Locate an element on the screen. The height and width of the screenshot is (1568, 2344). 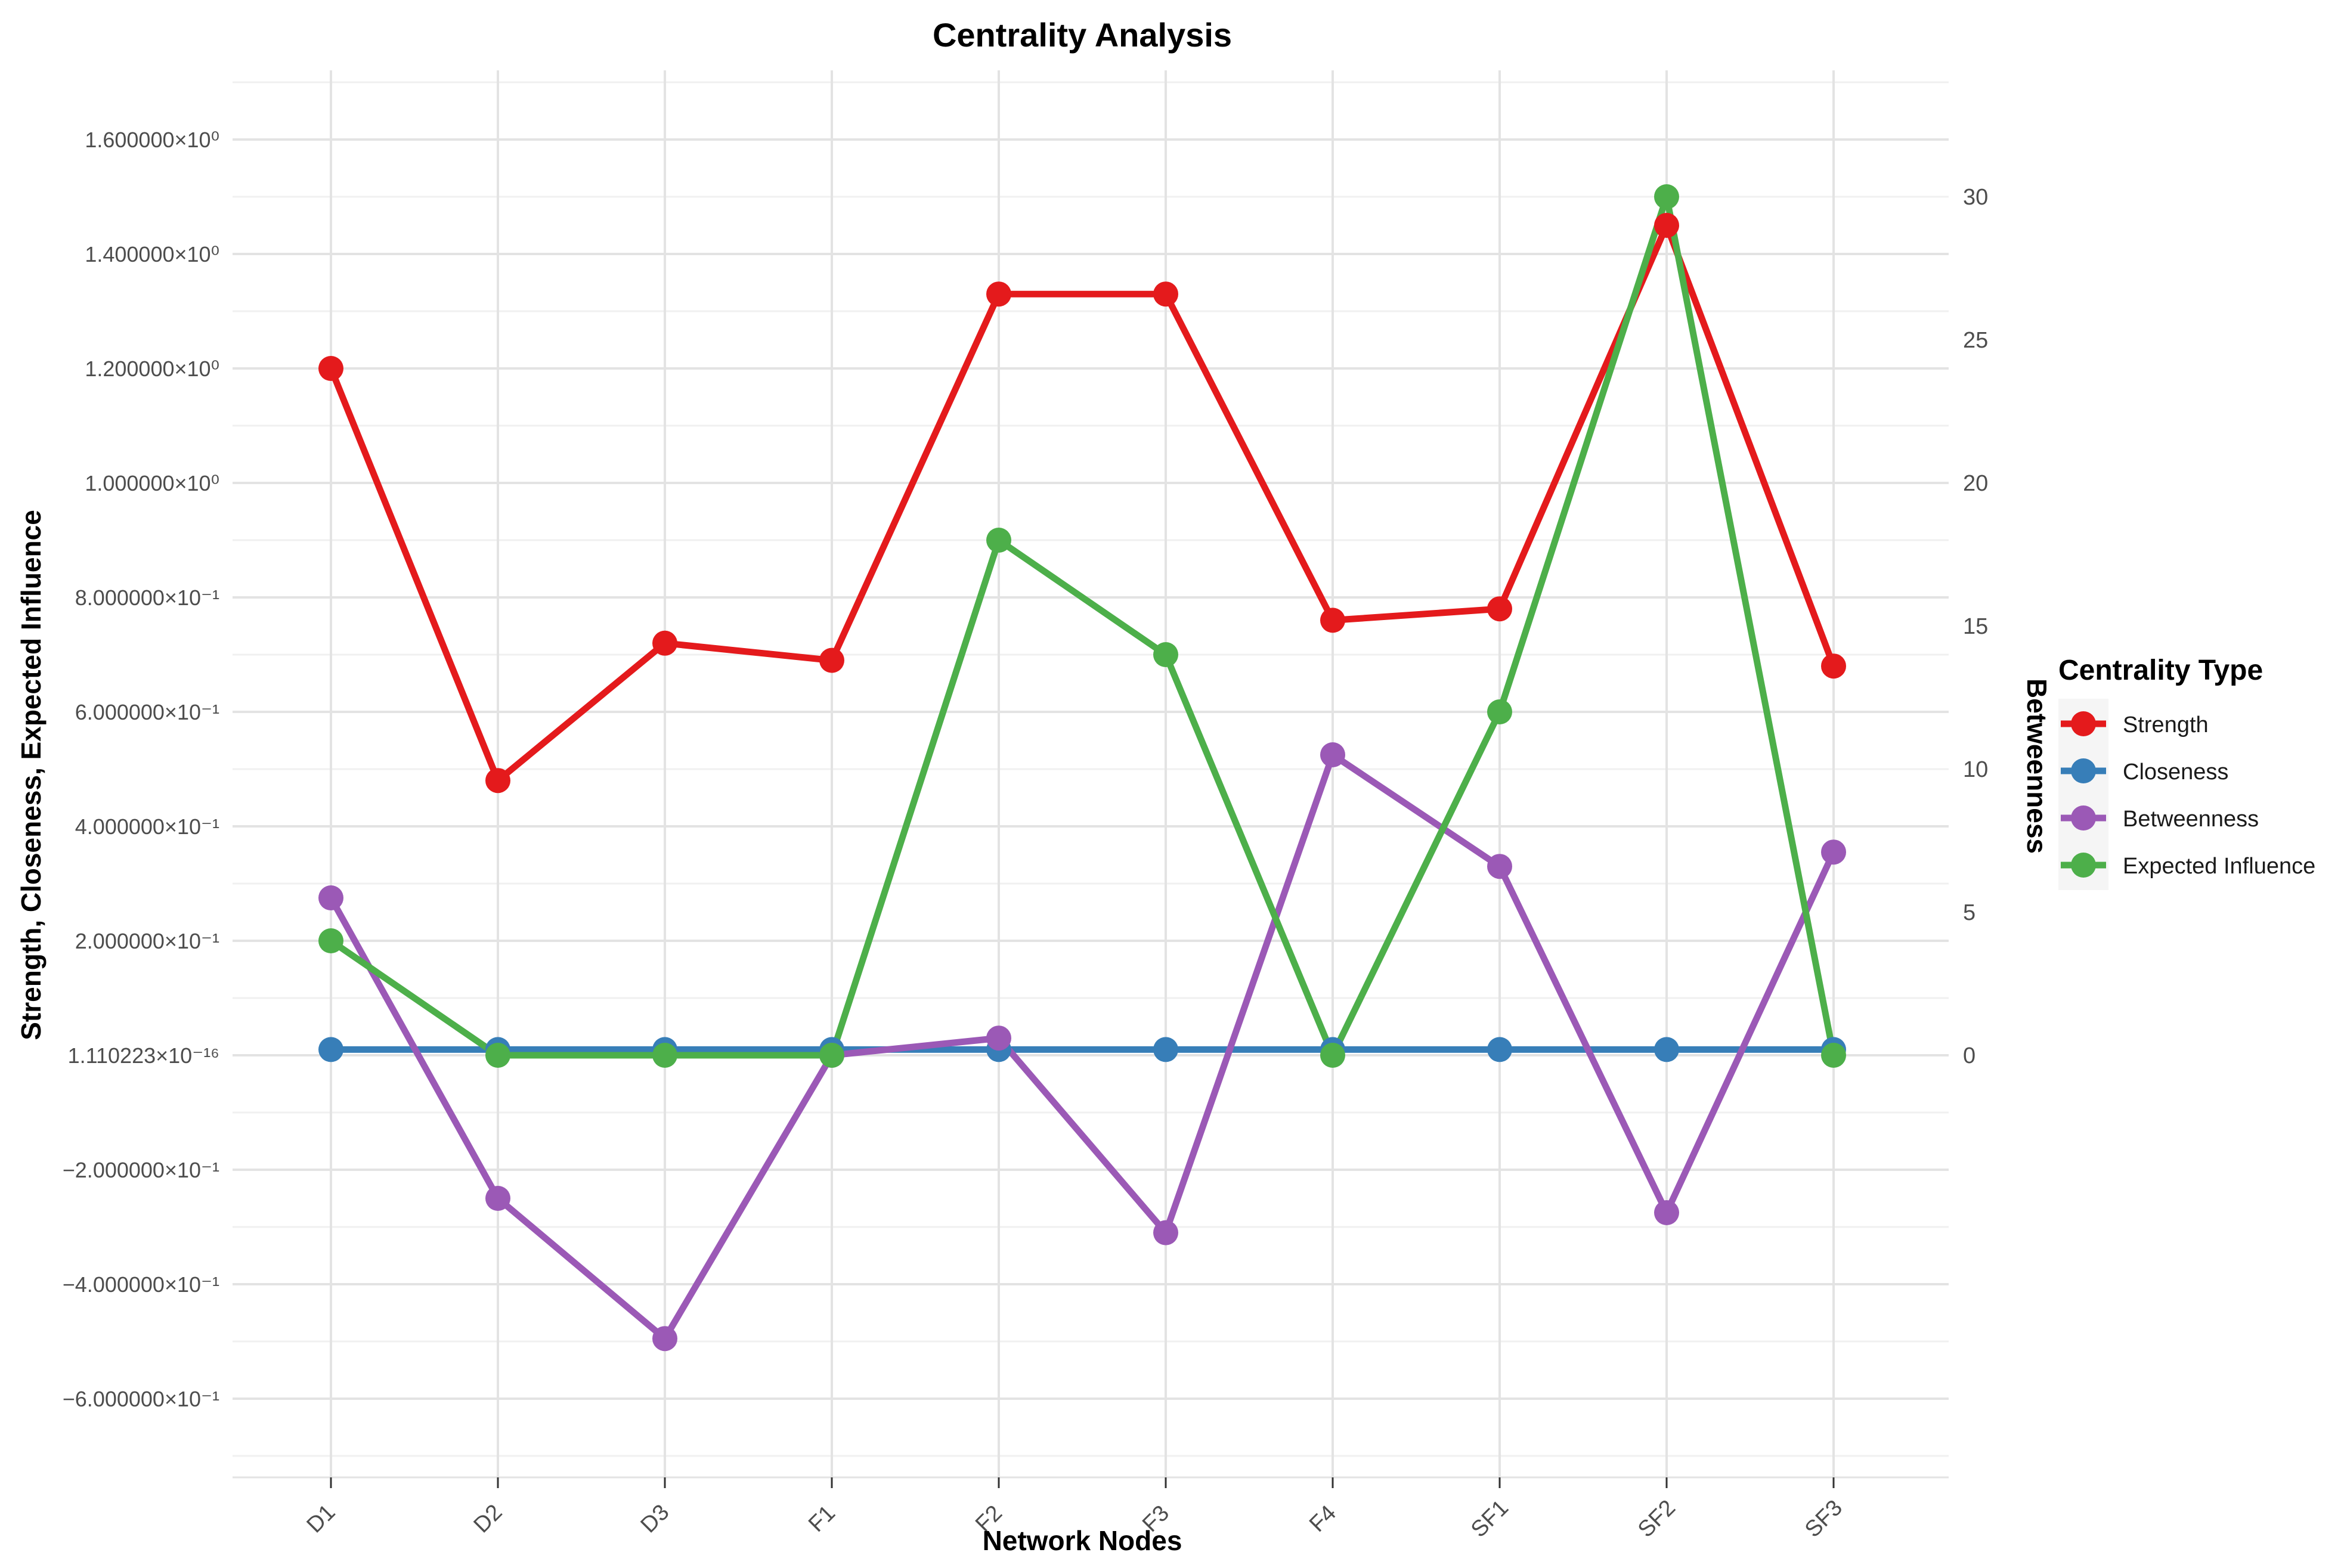
y-axis-title-left: Strength, Closeness, Expected Influence is located at coordinates (31, 775).